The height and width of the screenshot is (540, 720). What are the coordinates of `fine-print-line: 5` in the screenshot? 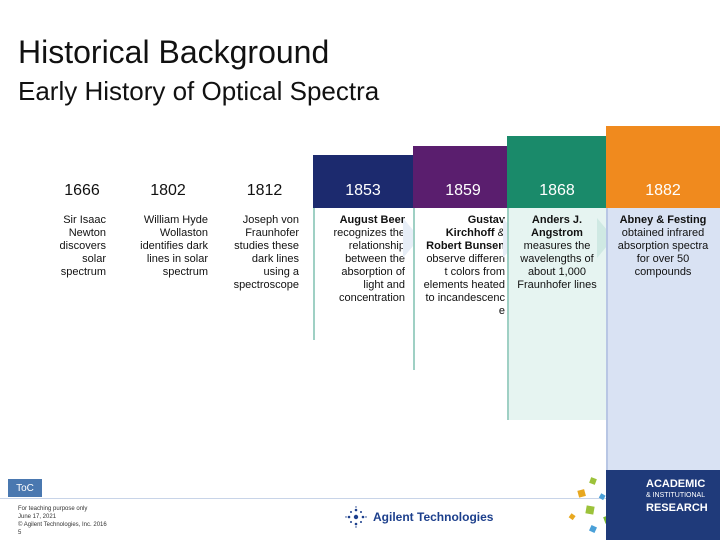 It's located at (20, 533).